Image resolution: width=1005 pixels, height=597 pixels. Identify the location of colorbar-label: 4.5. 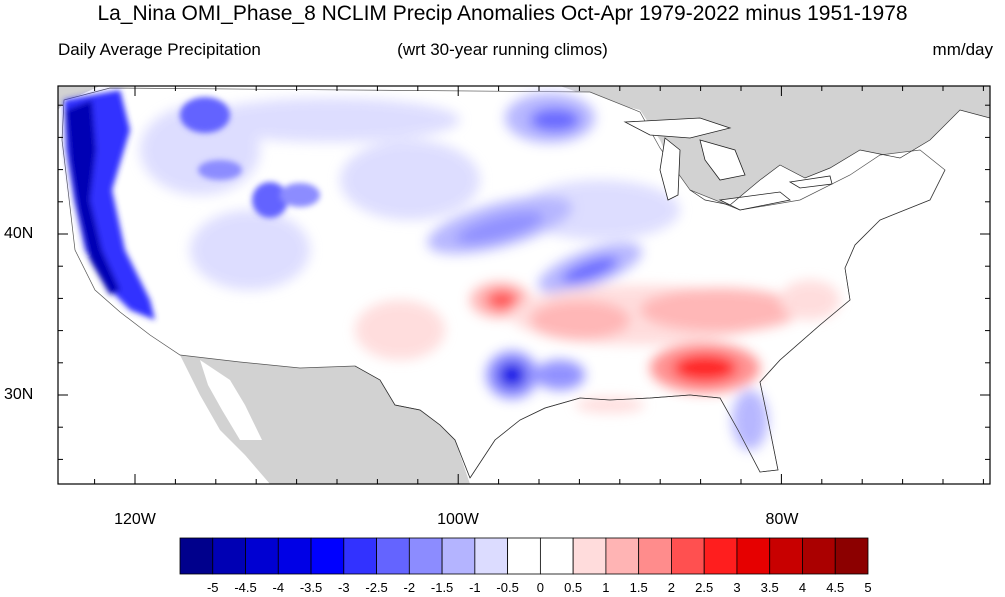
(835, 587).